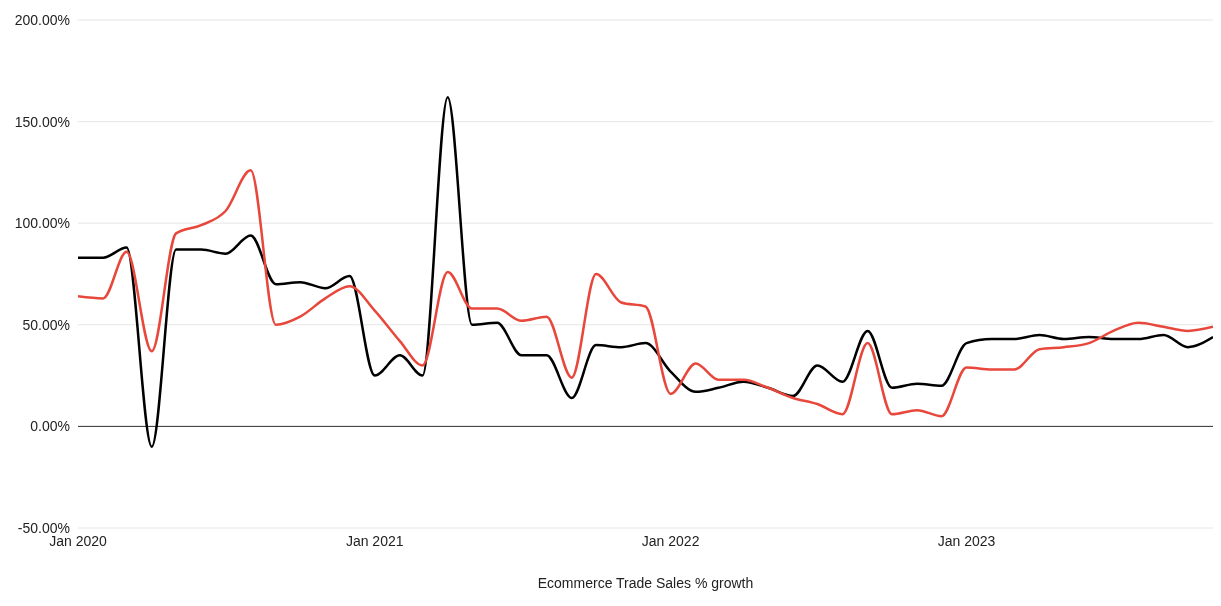  Describe the element at coordinates (645, 583) in the screenshot. I see `x-axis-title: Ecommerce Trade Sales % growth` at that location.